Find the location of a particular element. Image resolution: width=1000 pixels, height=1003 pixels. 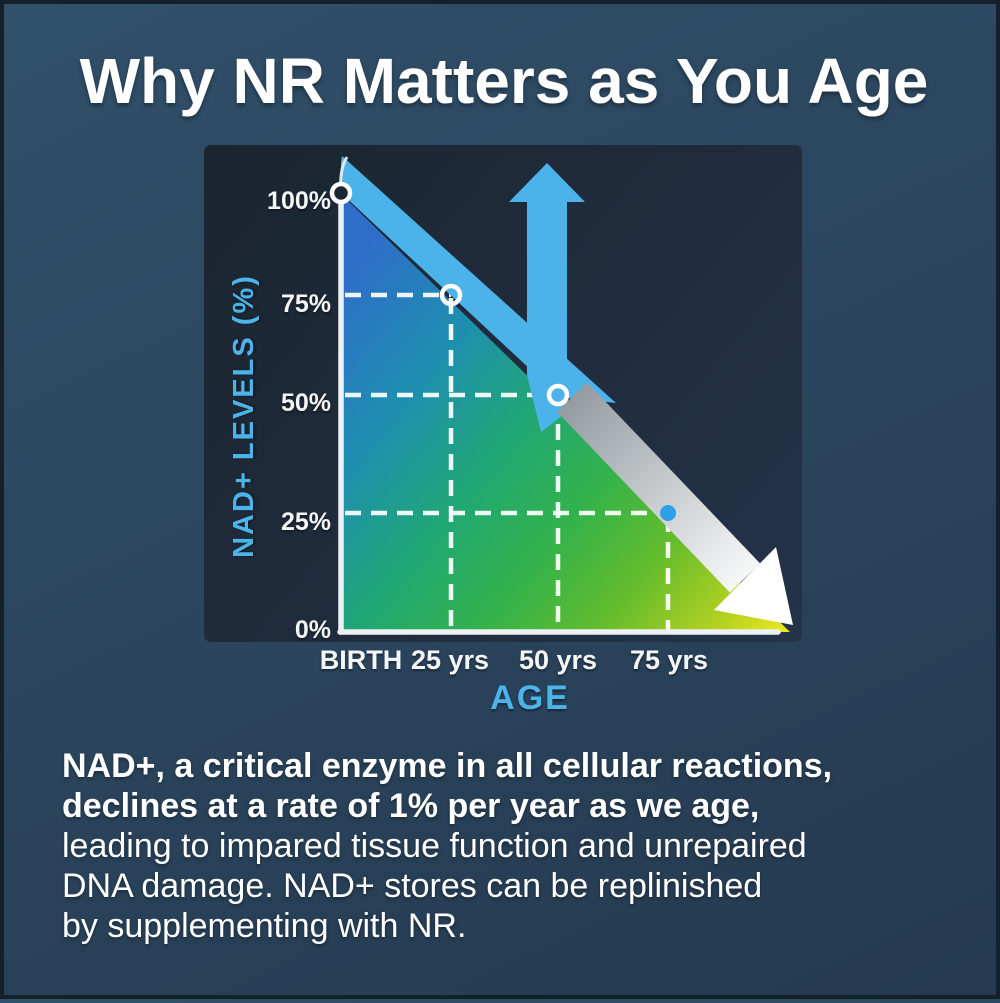

x-tick-75yrs: 75 yrs is located at coordinates (669, 660).